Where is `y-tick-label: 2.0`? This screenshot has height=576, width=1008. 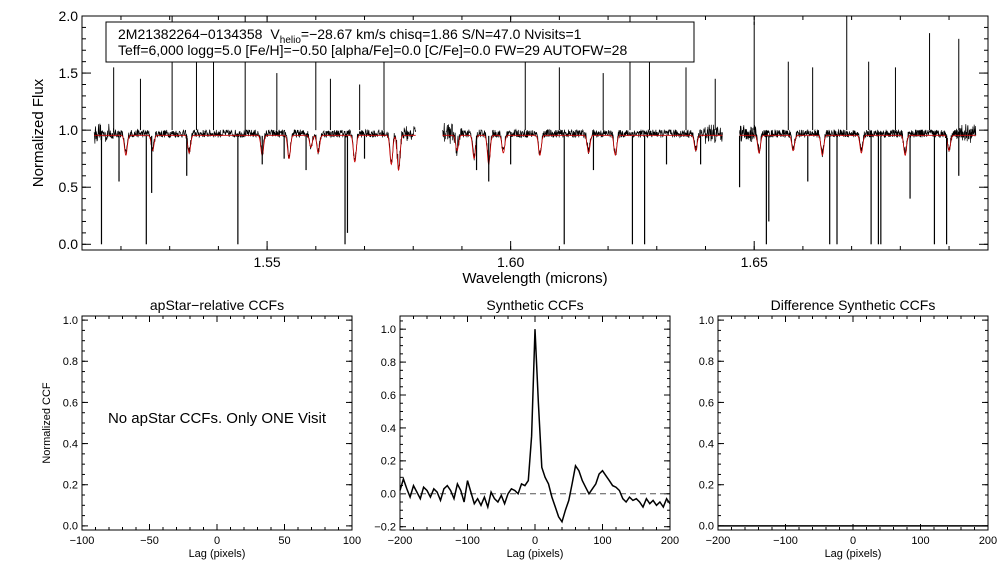 y-tick-label: 2.0 is located at coordinates (69, 16).